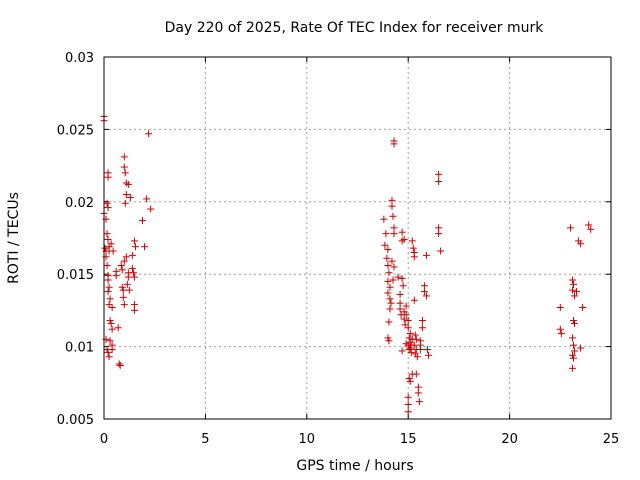 This screenshot has height=480, width=640. What do you see at coordinates (205, 439) in the screenshot?
I see `x-tick-label: 5` at bounding box center [205, 439].